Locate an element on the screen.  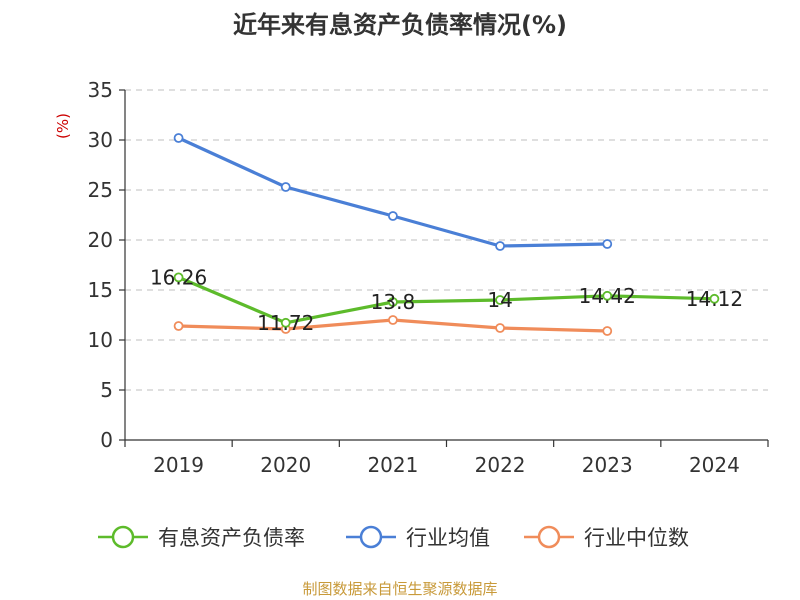
x-tick-label: 2021 is located at coordinates (392, 465).